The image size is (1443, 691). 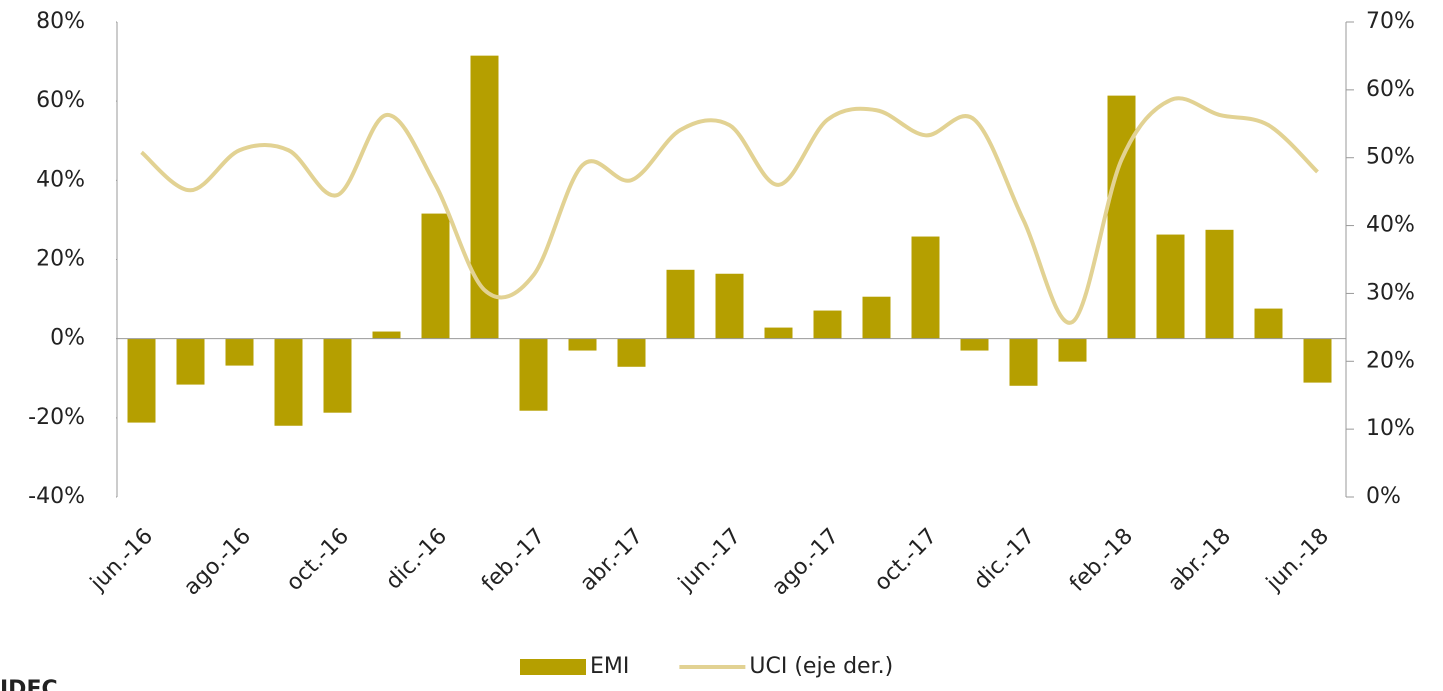 What do you see at coordinates (318, 560) in the screenshot?
I see `x-tick-label: oct.-16` at bounding box center [318, 560].